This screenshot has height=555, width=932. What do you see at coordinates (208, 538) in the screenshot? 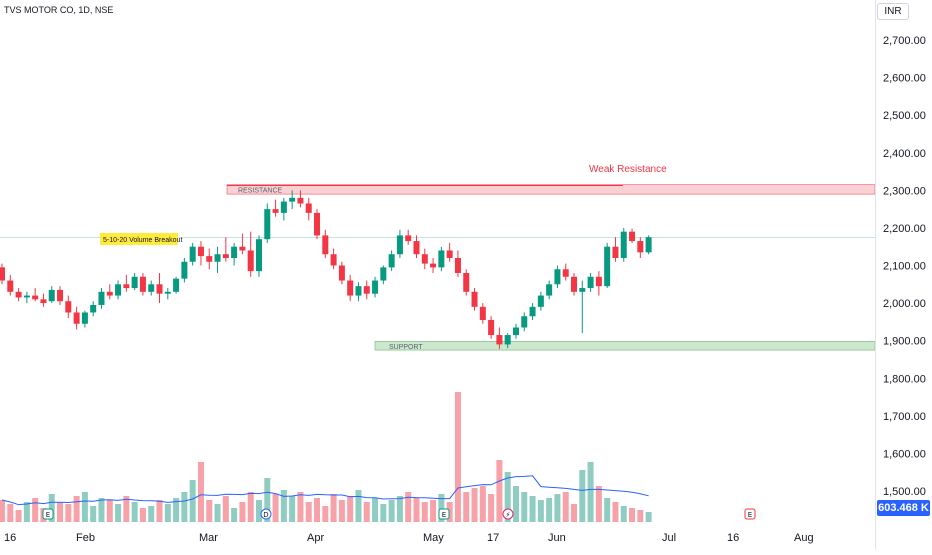
I see `x-tick-label: Mar` at bounding box center [208, 538].